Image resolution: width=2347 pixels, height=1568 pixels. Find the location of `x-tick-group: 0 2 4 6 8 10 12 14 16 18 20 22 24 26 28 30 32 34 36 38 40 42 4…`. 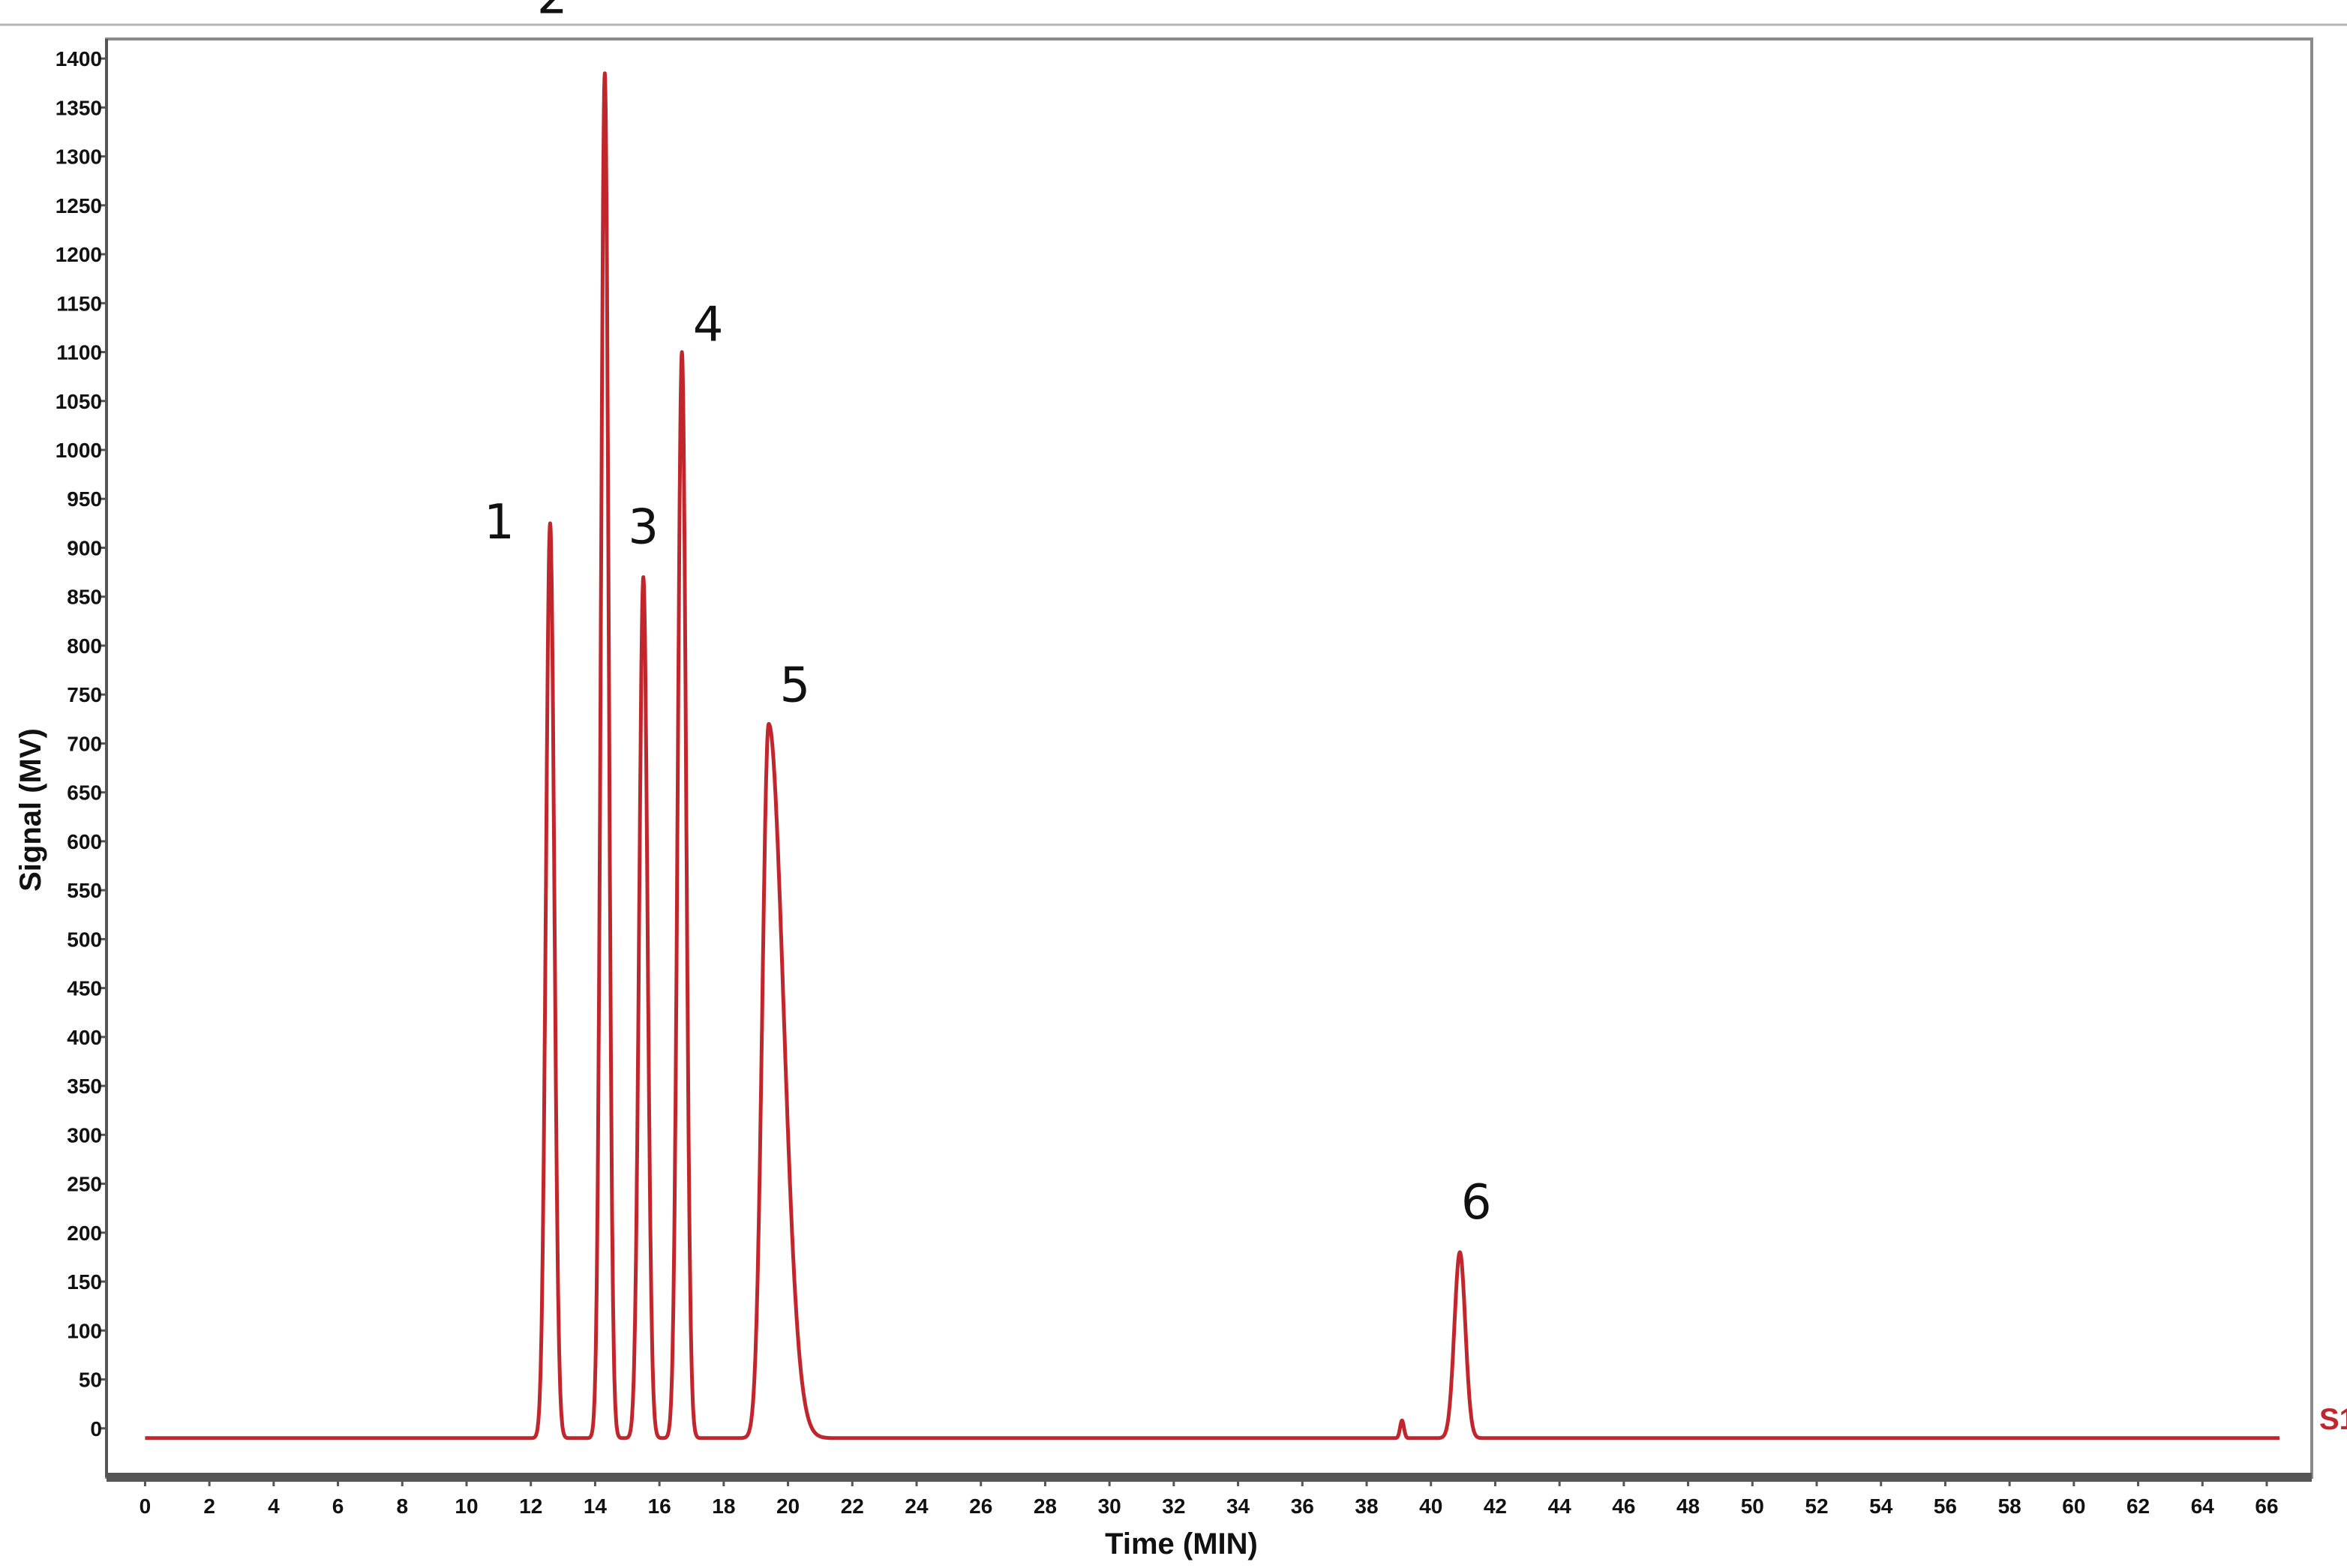

x-tick-group: 0 2 4 6 8 10 12 14 16 18 20 22 24 26 28 30 32 34 36 38 40 42 4… is located at coordinates (1209, 1497).